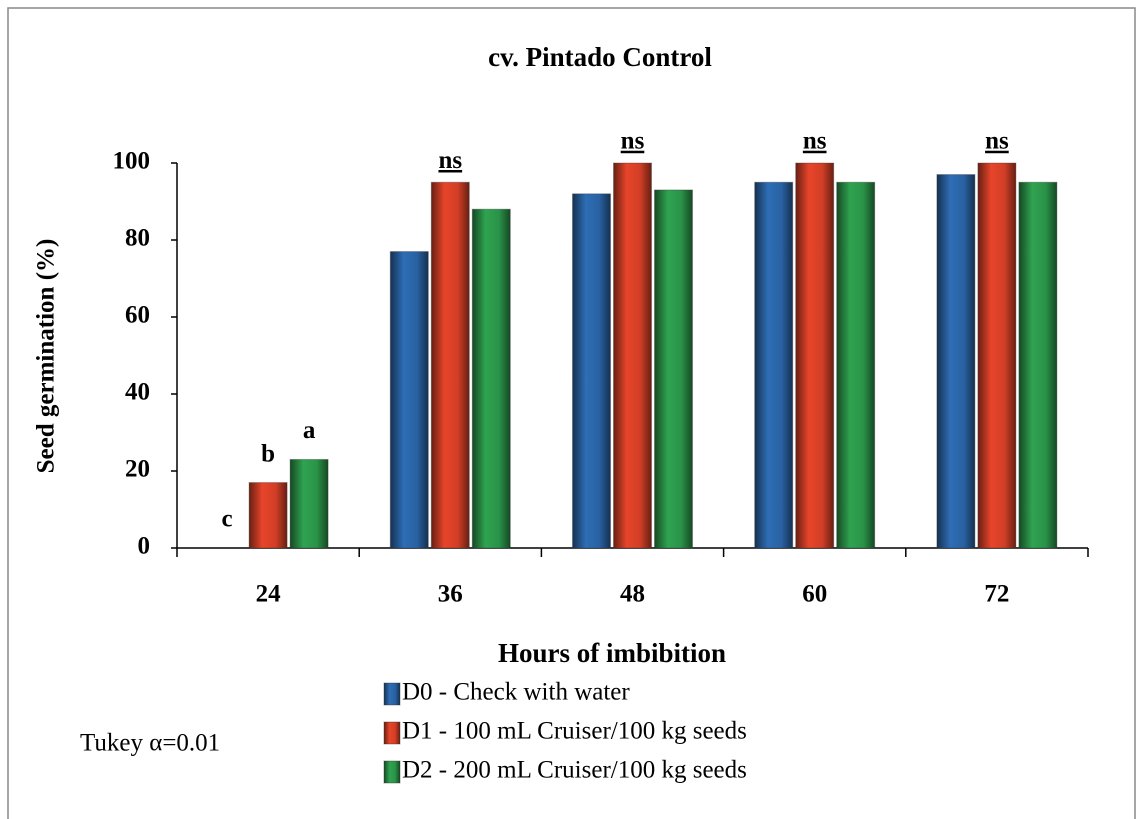  Describe the element at coordinates (516, 692) in the screenshot. I see `legend-label: D0 - Check with water` at that location.